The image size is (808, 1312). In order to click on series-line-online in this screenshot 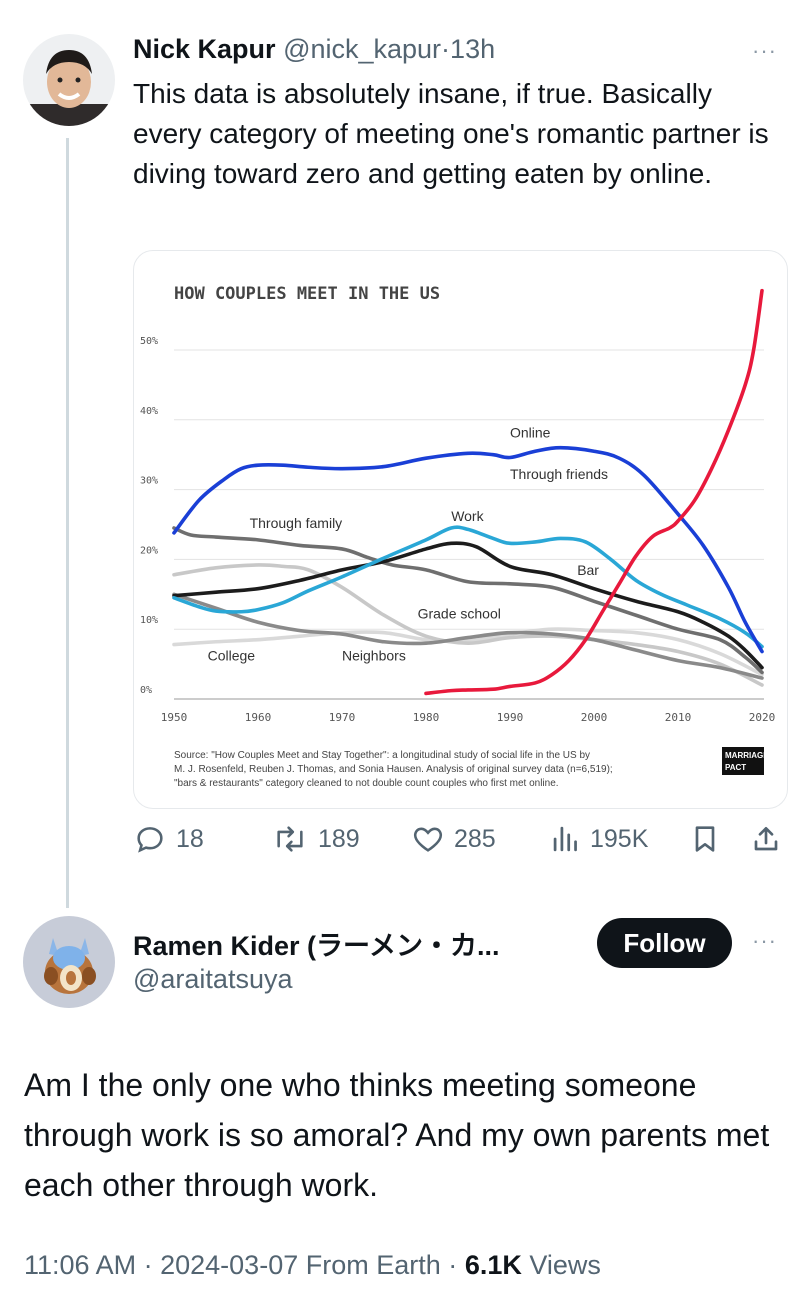, I will do `click(594, 492)`.